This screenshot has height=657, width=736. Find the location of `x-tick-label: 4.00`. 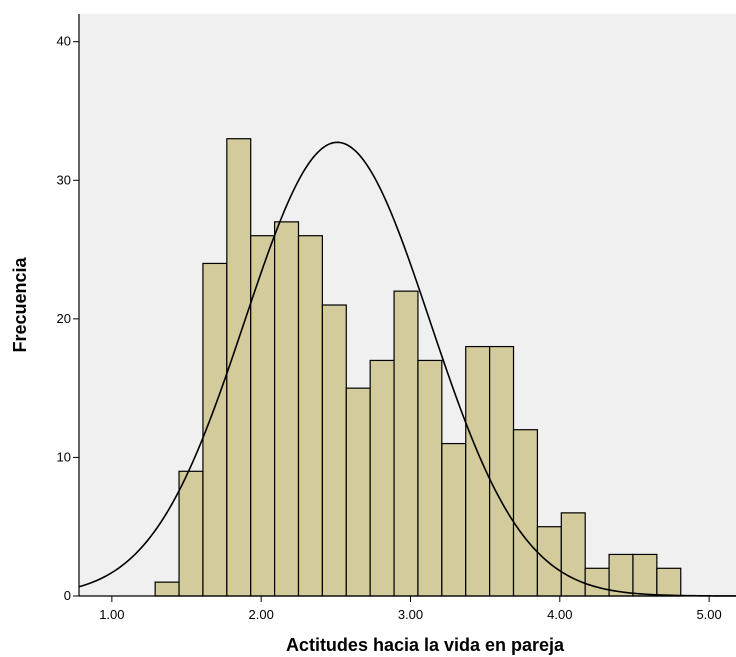

x-tick-label: 4.00 is located at coordinates (559, 614).